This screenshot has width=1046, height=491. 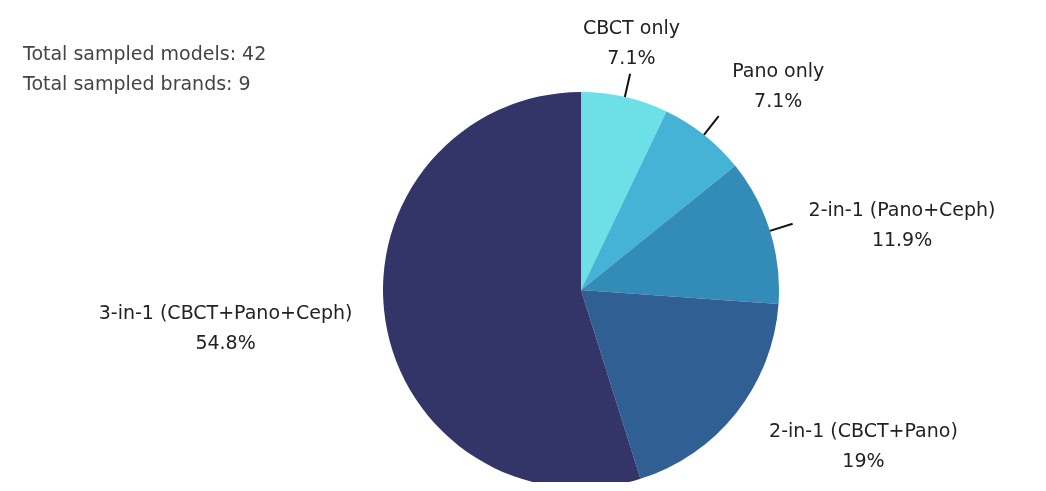 I want to click on slice-label: 3-in-1 (CBCT+Pano+Ceph), so click(x=225, y=311).